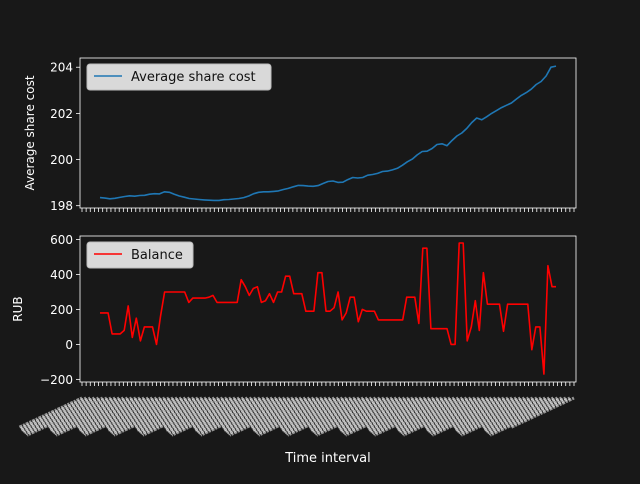 The height and width of the screenshot is (484, 640). I want to click on y-tick-label-top: 200, so click(61, 160).